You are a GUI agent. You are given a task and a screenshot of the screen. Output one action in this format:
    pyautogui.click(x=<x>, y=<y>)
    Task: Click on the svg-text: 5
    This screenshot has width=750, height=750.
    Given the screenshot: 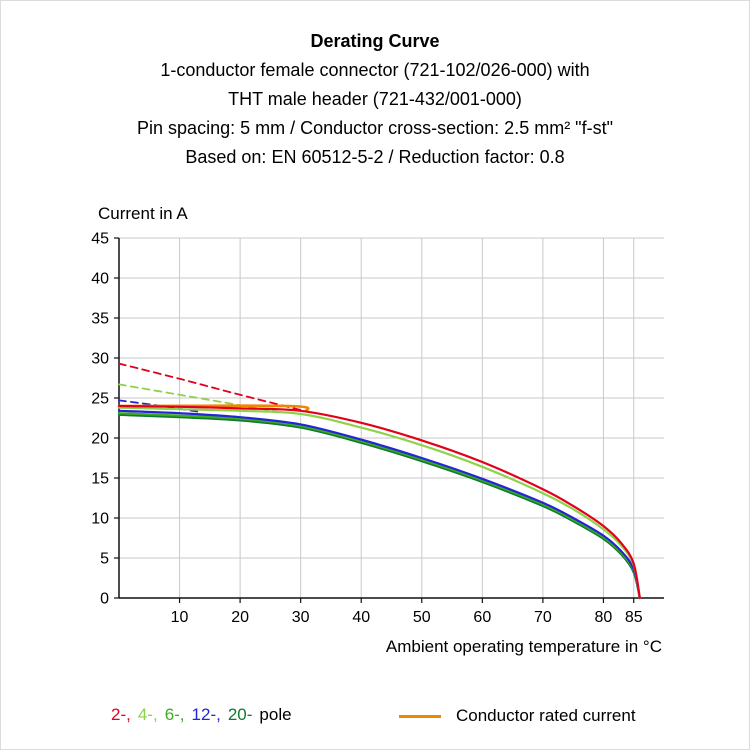 What is the action you would take?
    pyautogui.click(x=104, y=559)
    